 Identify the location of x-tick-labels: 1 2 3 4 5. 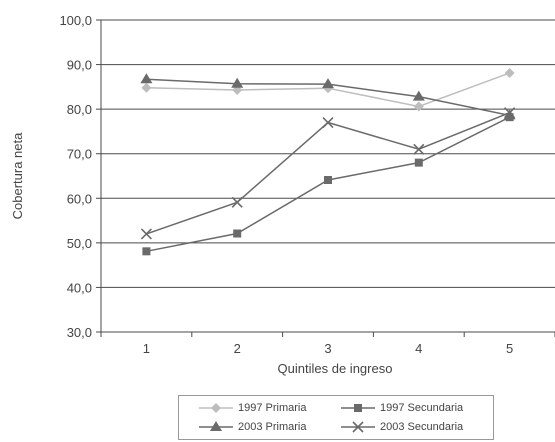
(328, 348).